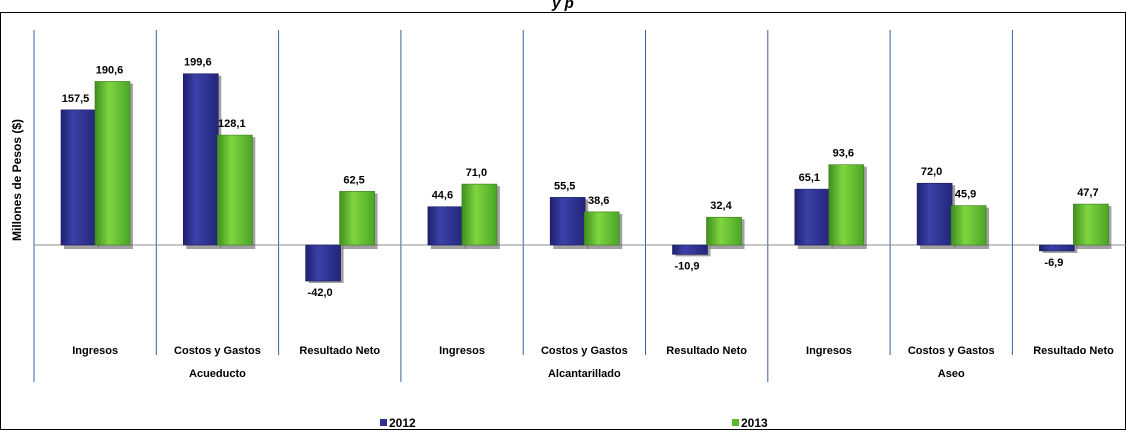 The image size is (1126, 435). Describe the element at coordinates (843, 154) in the screenshot. I see `value-label-2013-6: 93,6` at that location.